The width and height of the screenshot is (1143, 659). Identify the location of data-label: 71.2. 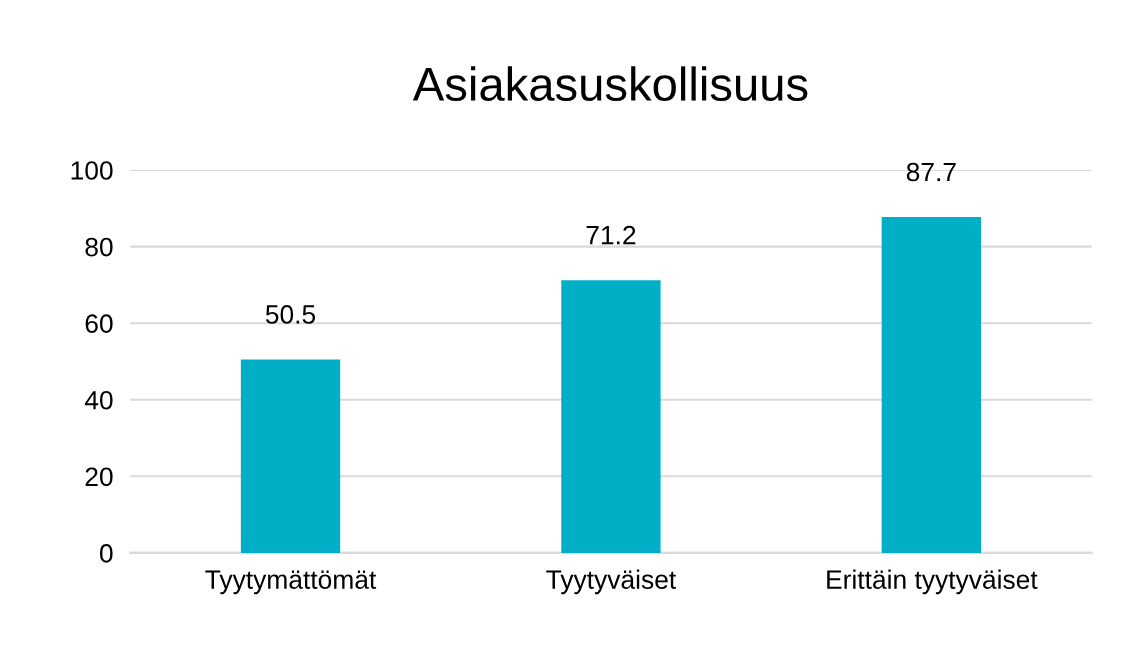
(611, 235).